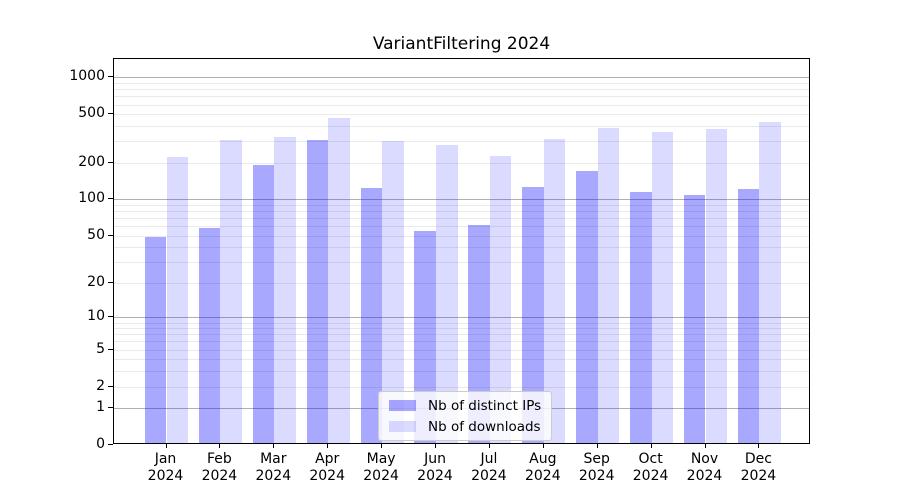 The width and height of the screenshot is (900, 500). I want to click on bar-downloads-apr, so click(339, 280).